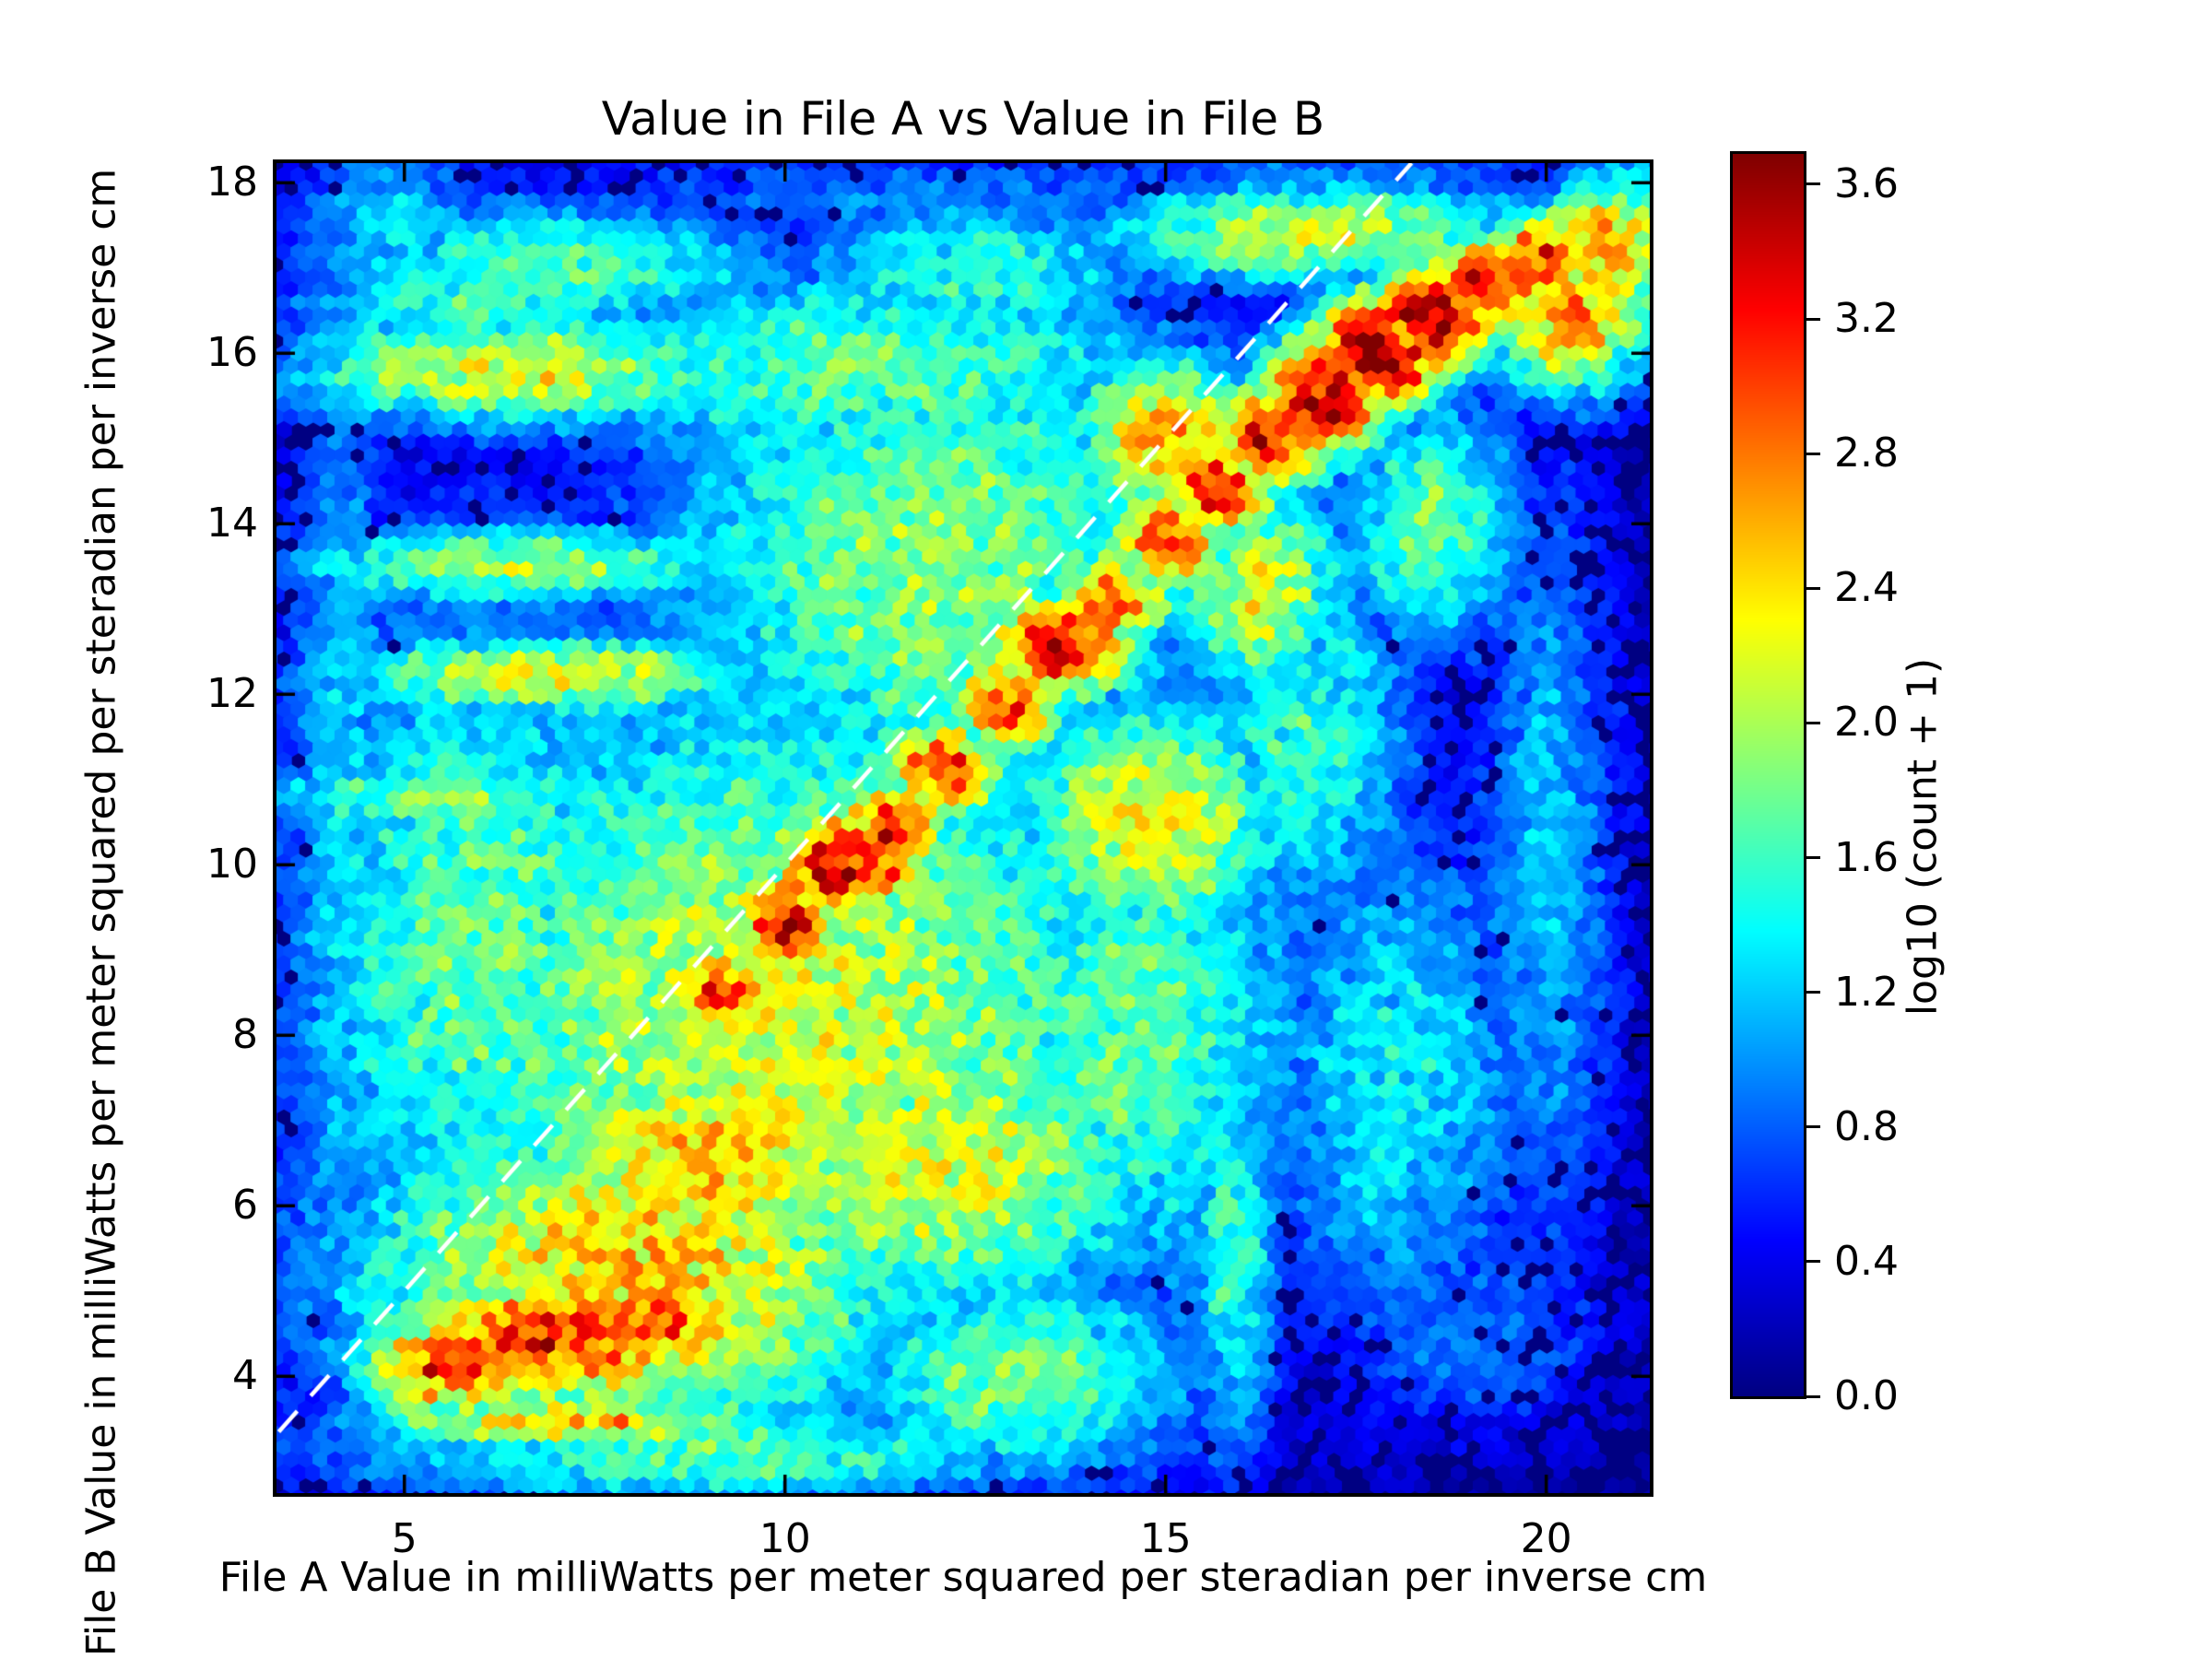 Image resolution: width=2212 pixels, height=1659 pixels. Describe the element at coordinates (245, 1376) in the screenshot. I see `y-tick-label: 4` at that location.